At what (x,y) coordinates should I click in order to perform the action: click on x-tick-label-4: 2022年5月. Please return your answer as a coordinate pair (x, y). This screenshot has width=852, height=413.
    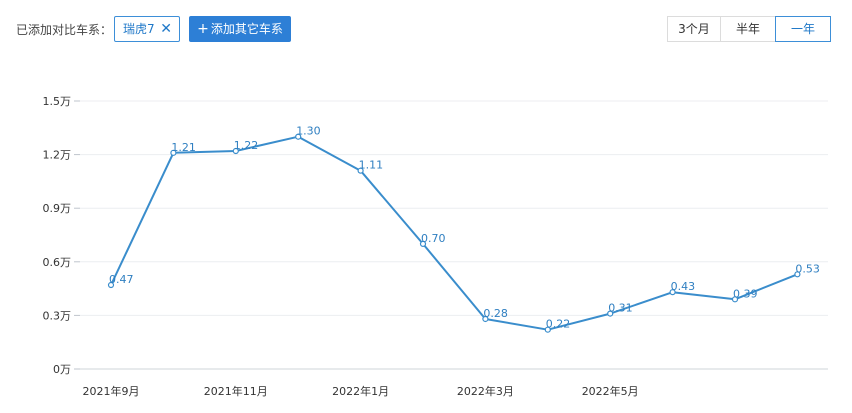
    Looking at the image, I should click on (610, 391).